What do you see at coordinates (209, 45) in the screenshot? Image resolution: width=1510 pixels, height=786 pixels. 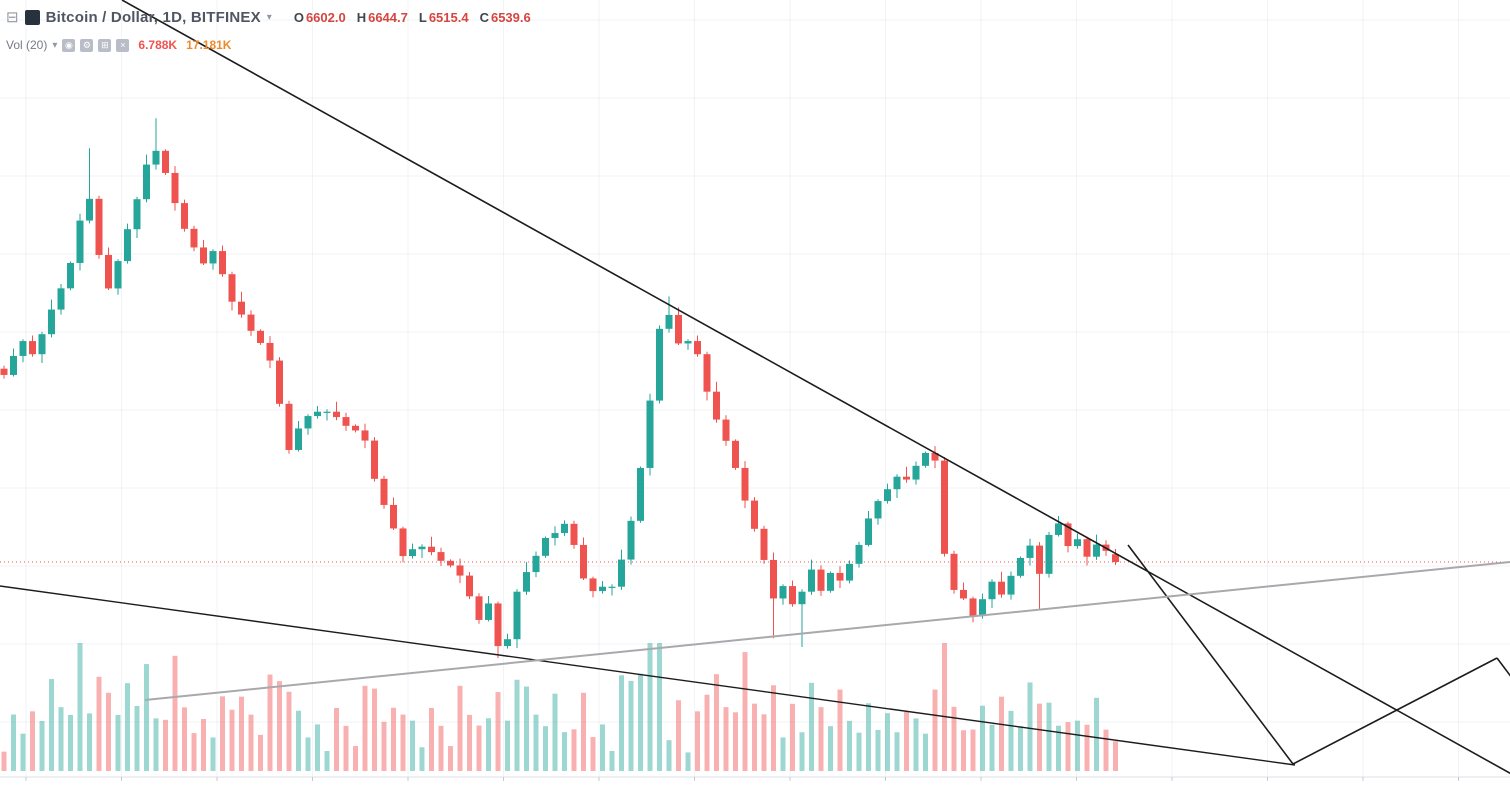 I see `volume-ma-value: 17.181K` at bounding box center [209, 45].